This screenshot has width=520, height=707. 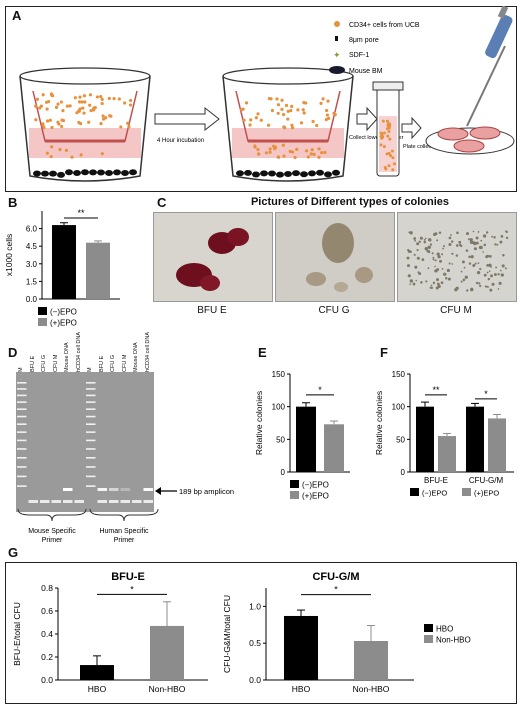 I want to click on chart-title: BFU-E, so click(x=128, y=577).